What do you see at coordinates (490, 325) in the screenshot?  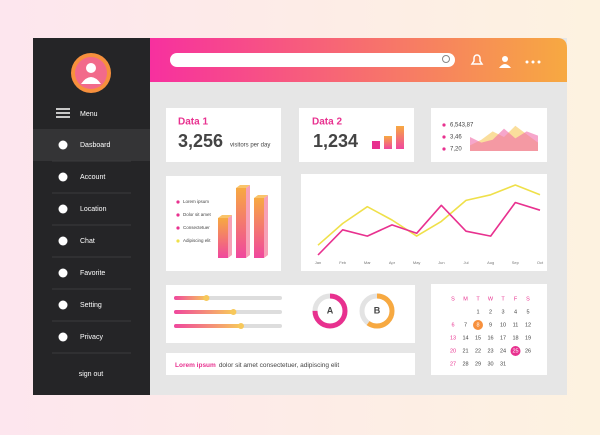 I see `day: 9` at bounding box center [490, 325].